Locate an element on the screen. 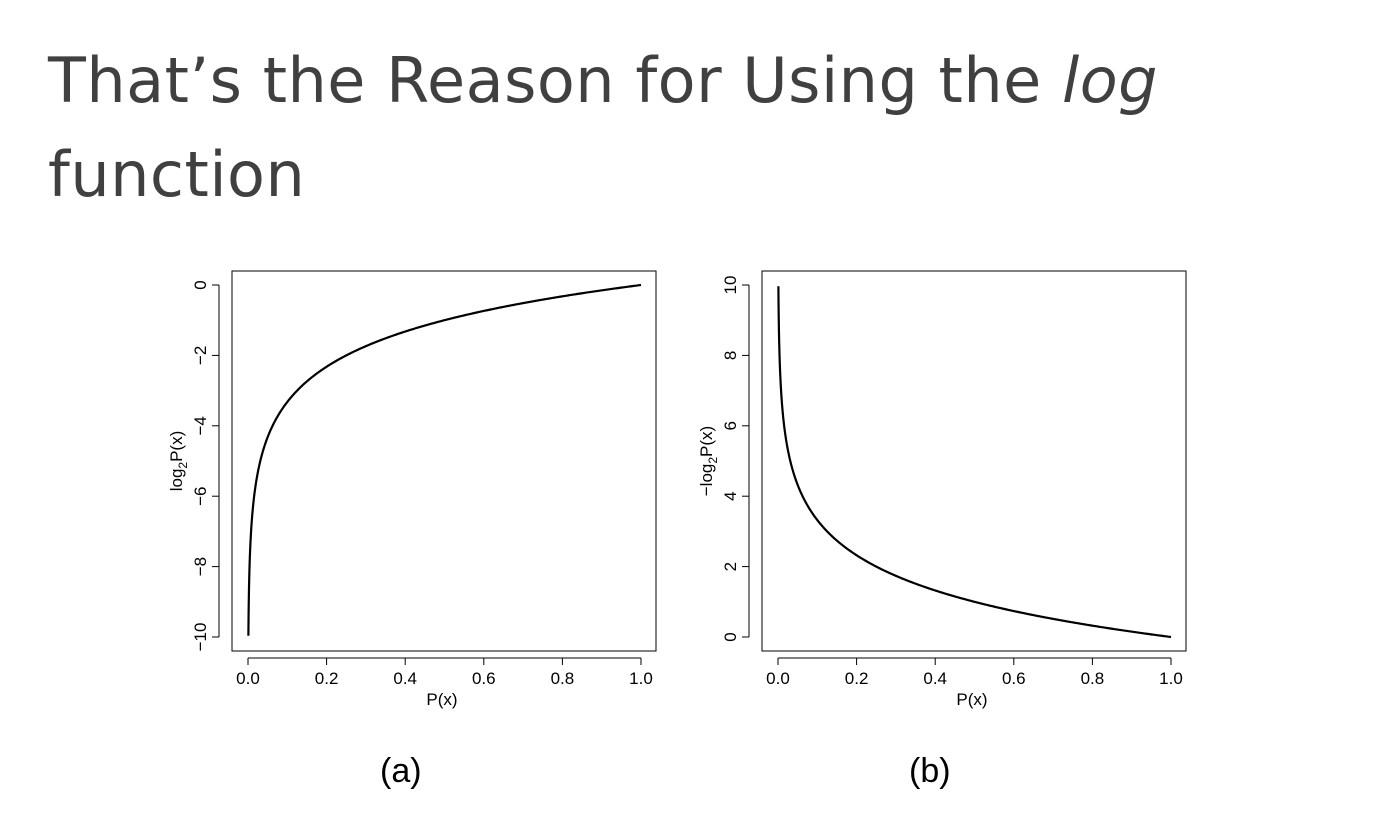 This screenshot has width=1383, height=818. y-axis: 0 −2 −4 −6 −8 −10 log2P(x) is located at coordinates (193, 466).